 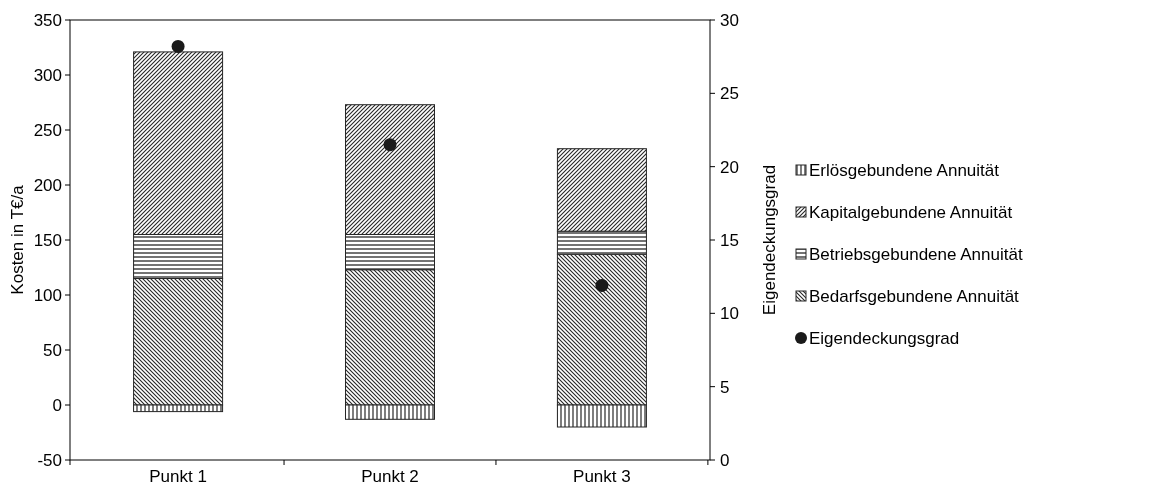 I want to click on y-tick-label: 50, so click(x=52, y=350).